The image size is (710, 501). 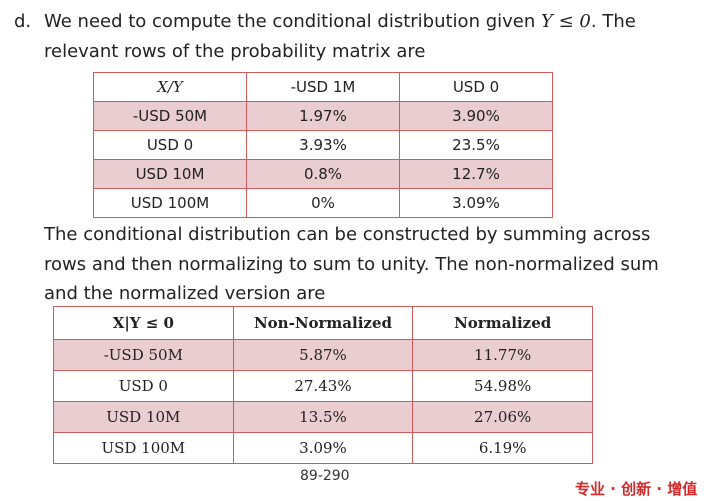 I want to click on table-cell: 13.5%, so click(x=323, y=417).